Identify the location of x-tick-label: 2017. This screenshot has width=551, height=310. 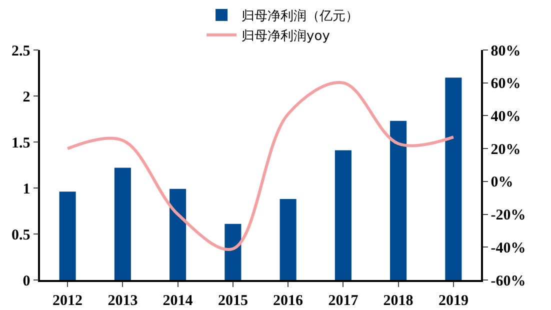
(343, 300).